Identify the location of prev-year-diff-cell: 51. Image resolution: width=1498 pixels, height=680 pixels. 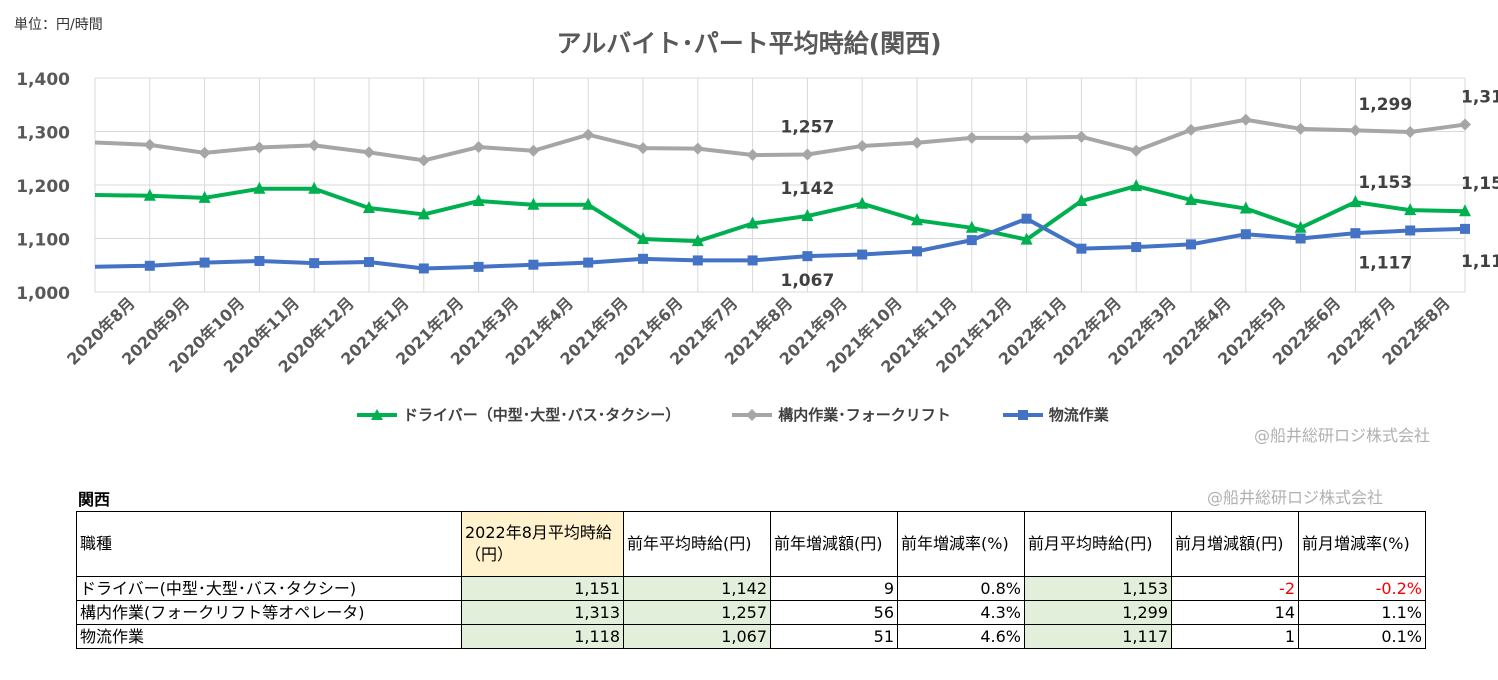
(834, 636).